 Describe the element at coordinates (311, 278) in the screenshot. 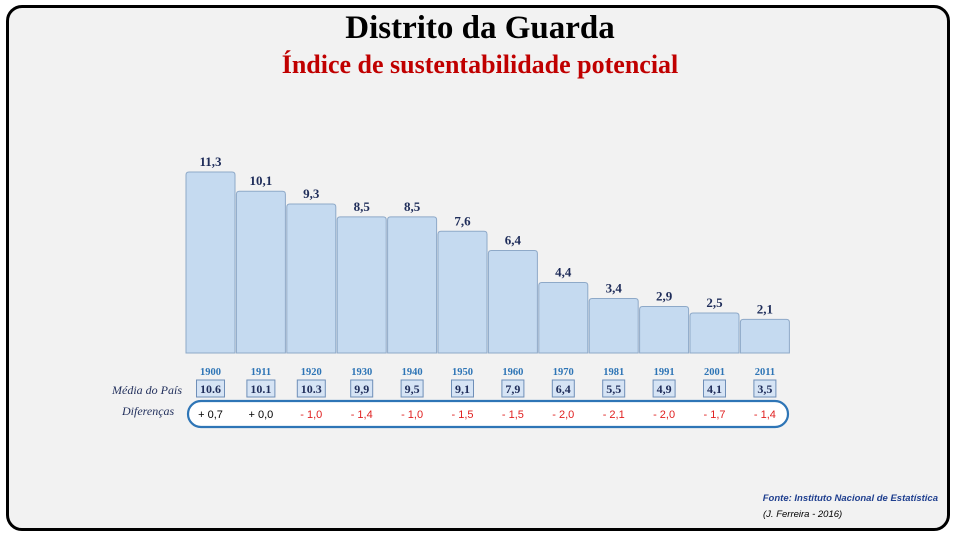

I see `bar-1920` at that location.